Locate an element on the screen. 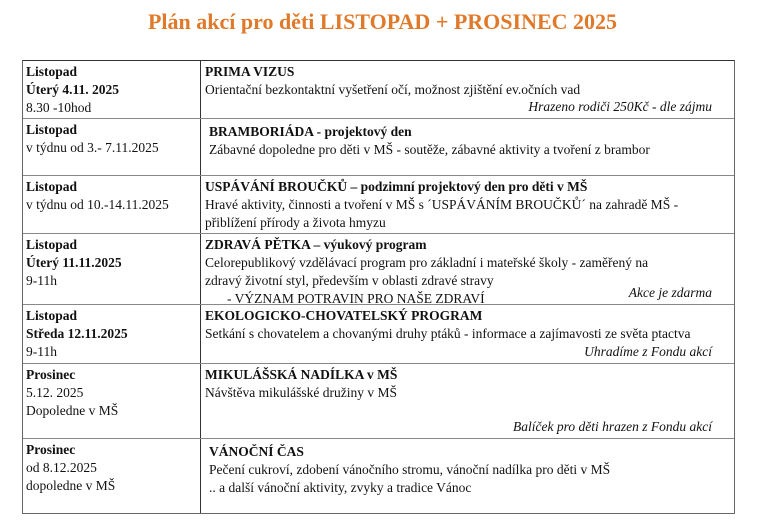 Image resolution: width=765 pixels, height=524 pixels. payment-note: Hrazeno rodiči 250Kč - dle zájmu is located at coordinates (620, 106).